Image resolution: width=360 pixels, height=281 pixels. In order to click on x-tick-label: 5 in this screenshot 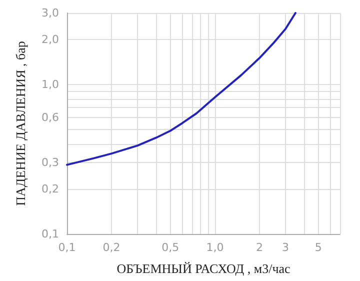, I will do `click(318, 247)`.